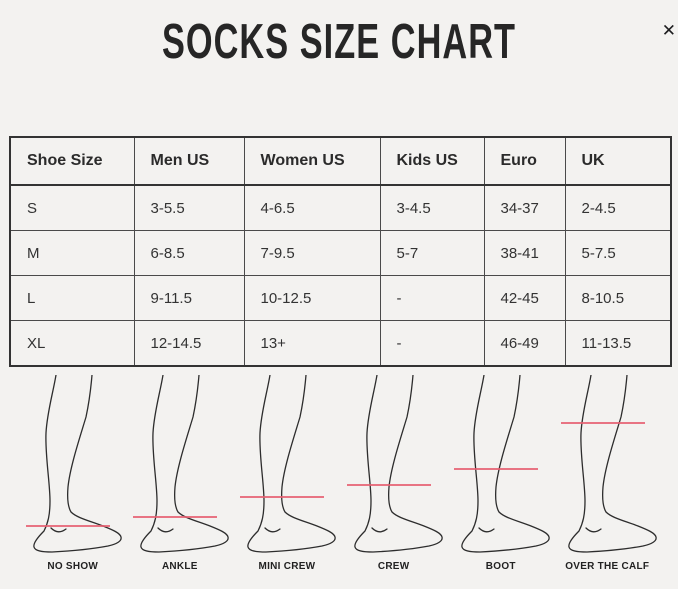 This screenshot has width=678, height=589. Describe the element at coordinates (618, 161) in the screenshot. I see `header-cell-uk: UK` at that location.